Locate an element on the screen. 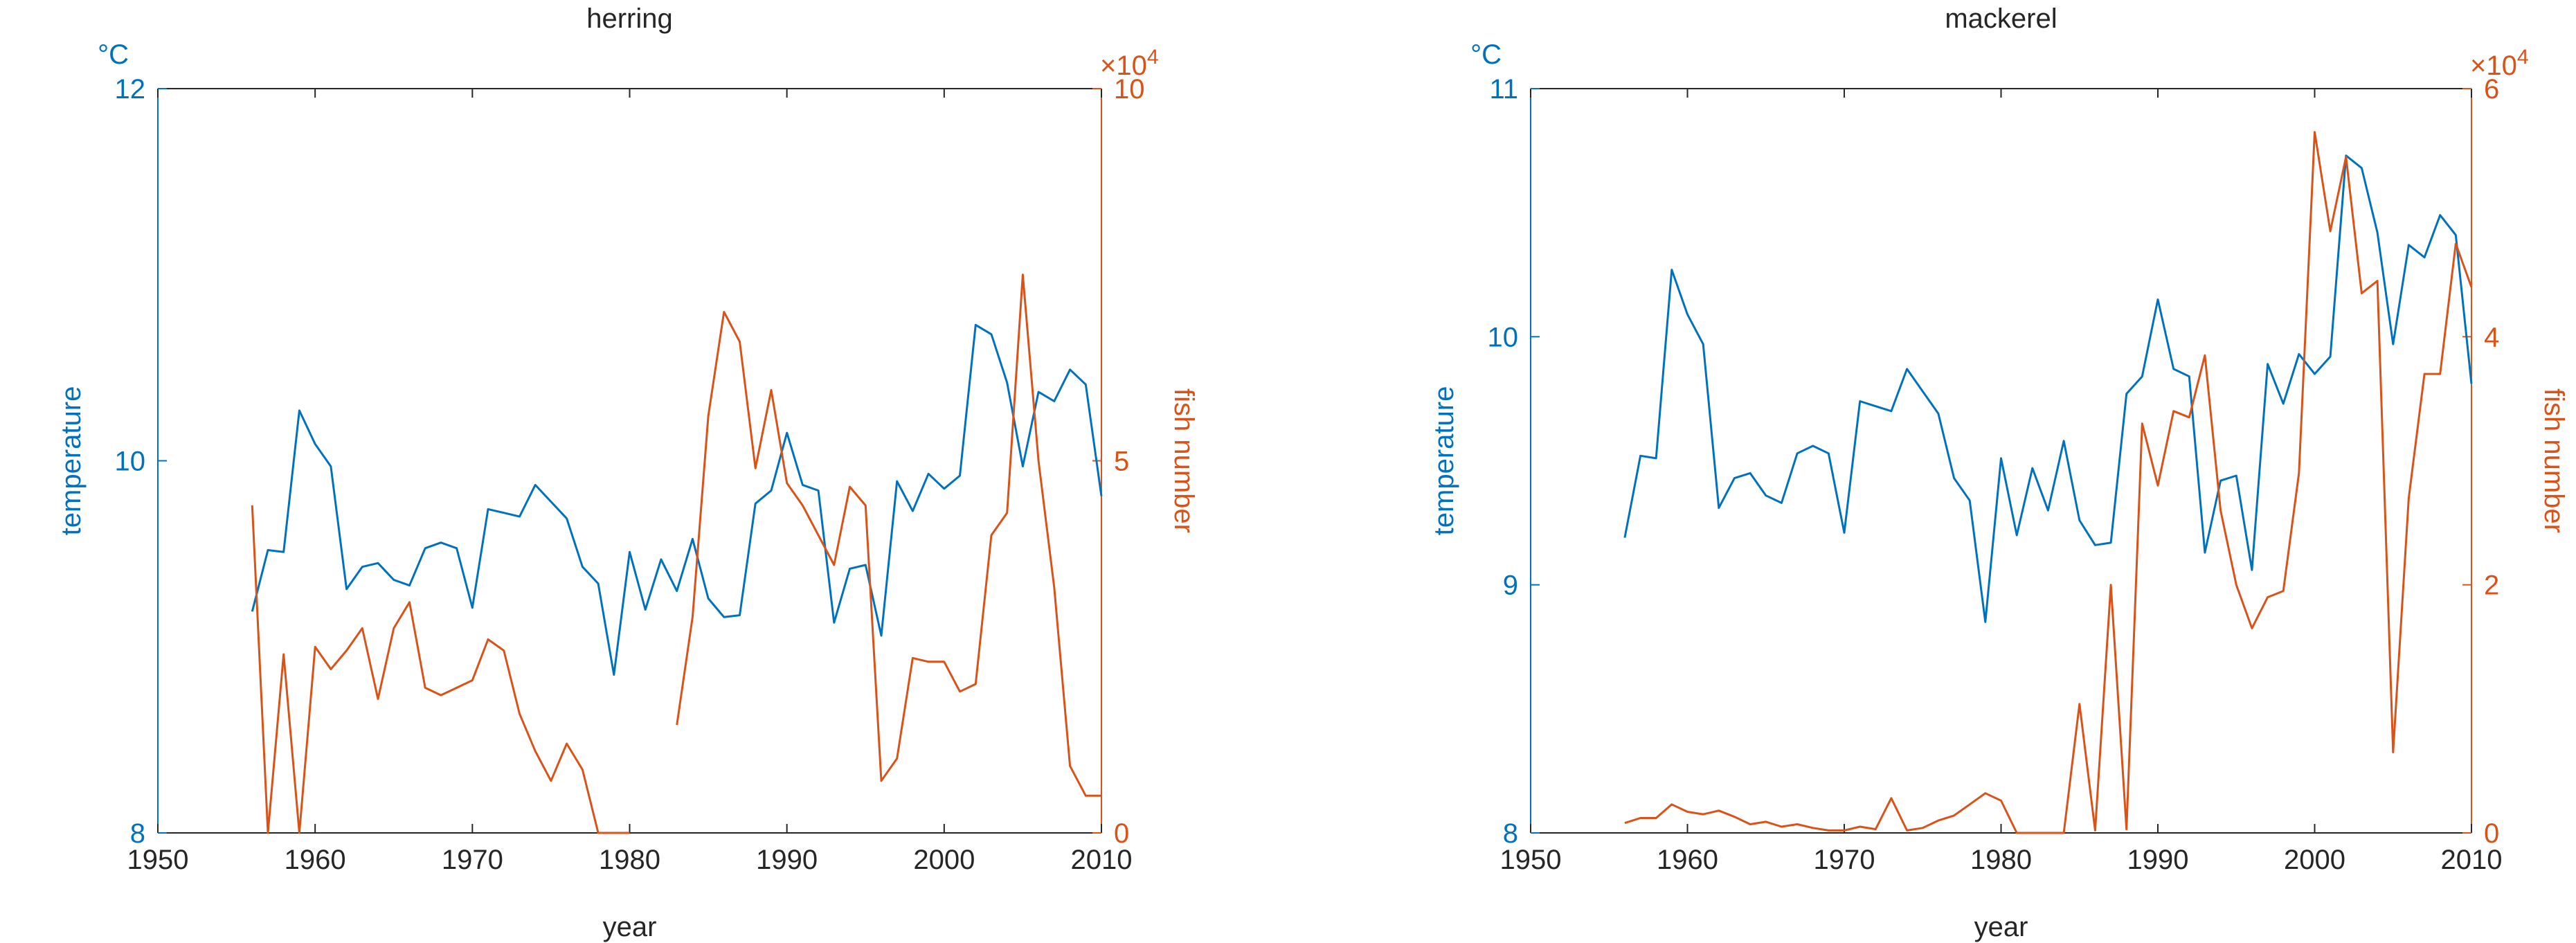 The width and height of the screenshot is (2576, 943). right-y-tick-label: 4 is located at coordinates (2491, 337).